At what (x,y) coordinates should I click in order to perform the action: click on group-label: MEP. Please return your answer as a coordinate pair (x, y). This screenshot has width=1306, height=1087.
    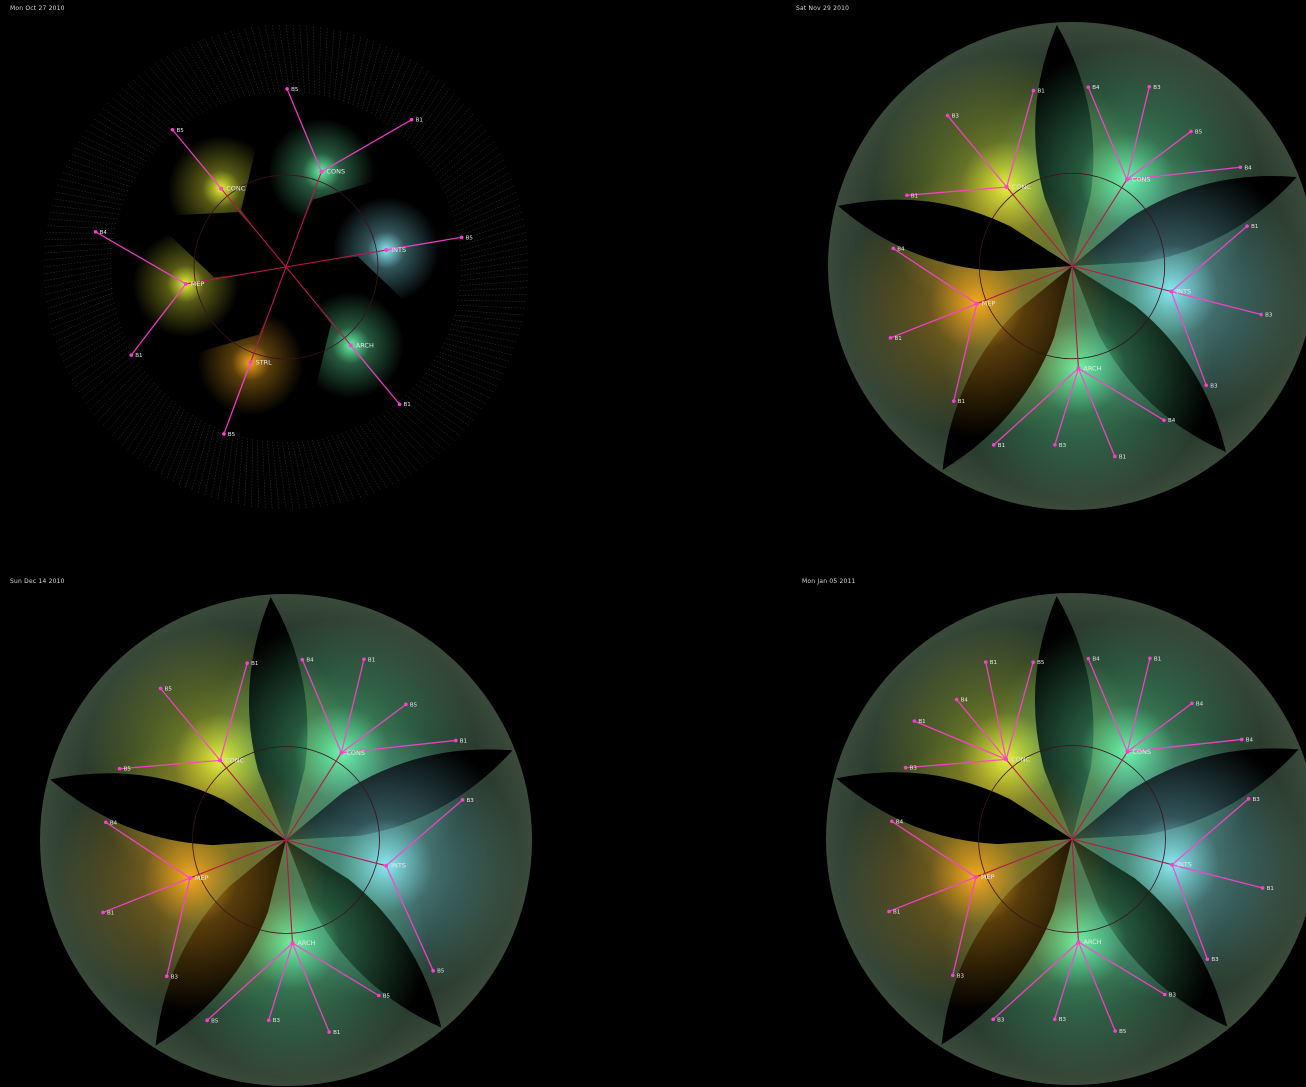
    Looking at the image, I should click on (198, 284).